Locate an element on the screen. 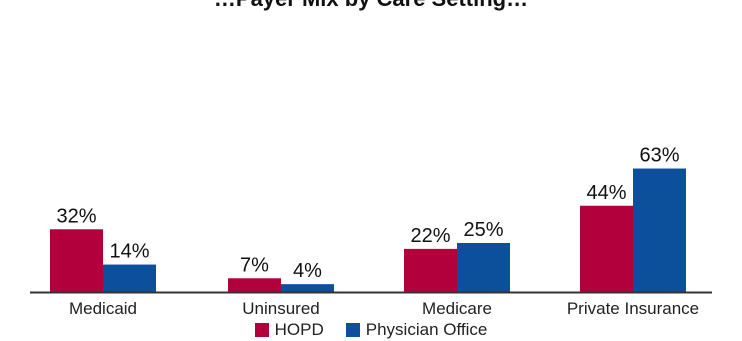 This screenshot has width=742, height=341. bar-physician-office-medicare is located at coordinates (483, 267).